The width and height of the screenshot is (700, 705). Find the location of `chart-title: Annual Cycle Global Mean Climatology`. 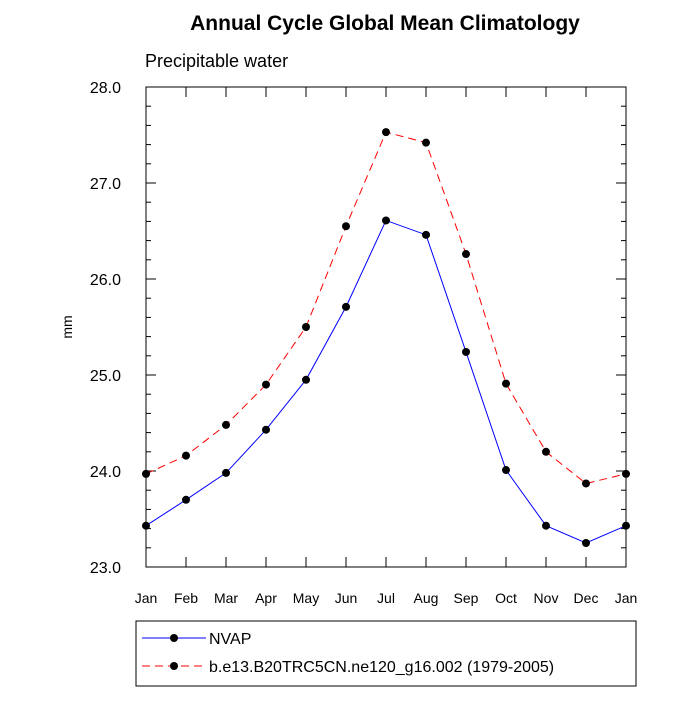

chart-title: Annual Cycle Global Mean Climatology is located at coordinates (385, 23).